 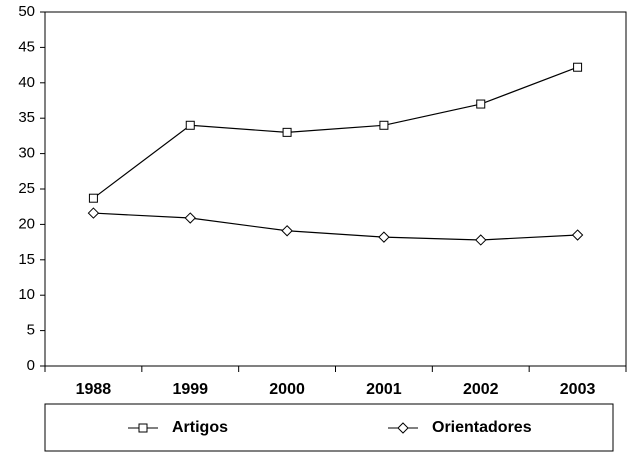 I want to click on y-tick-label: 5, so click(x=31, y=330).